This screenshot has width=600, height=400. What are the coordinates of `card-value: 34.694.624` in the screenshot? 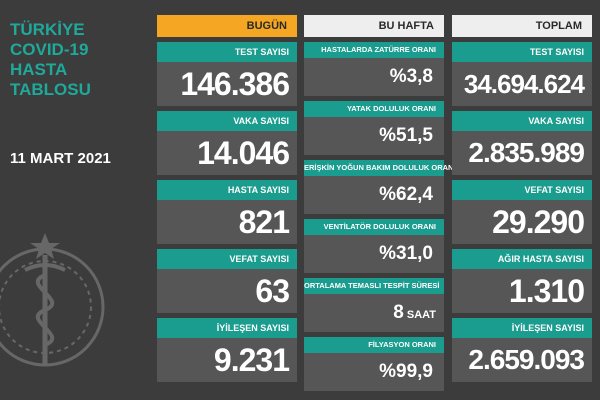 It's located at (522, 84).